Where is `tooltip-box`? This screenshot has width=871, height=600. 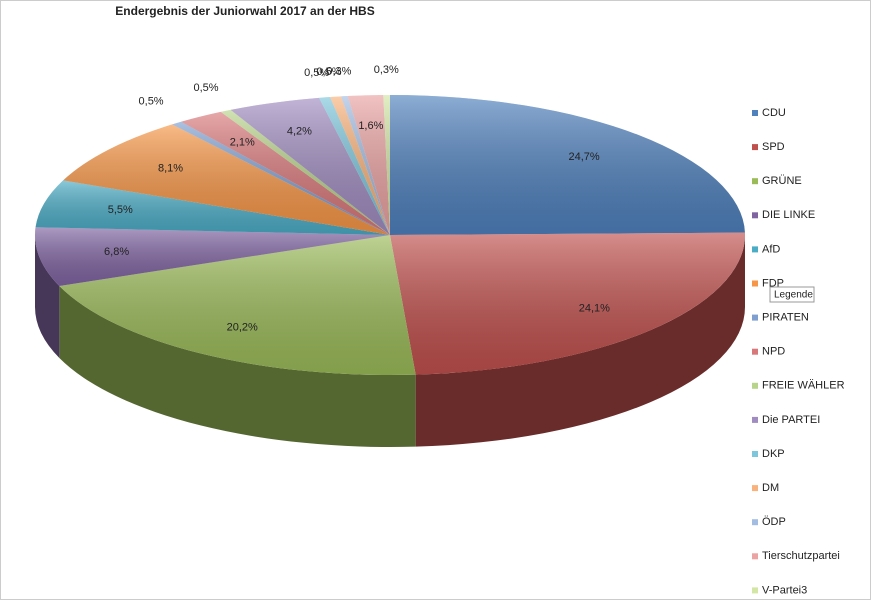
tooltip-box is located at coordinates (792, 294).